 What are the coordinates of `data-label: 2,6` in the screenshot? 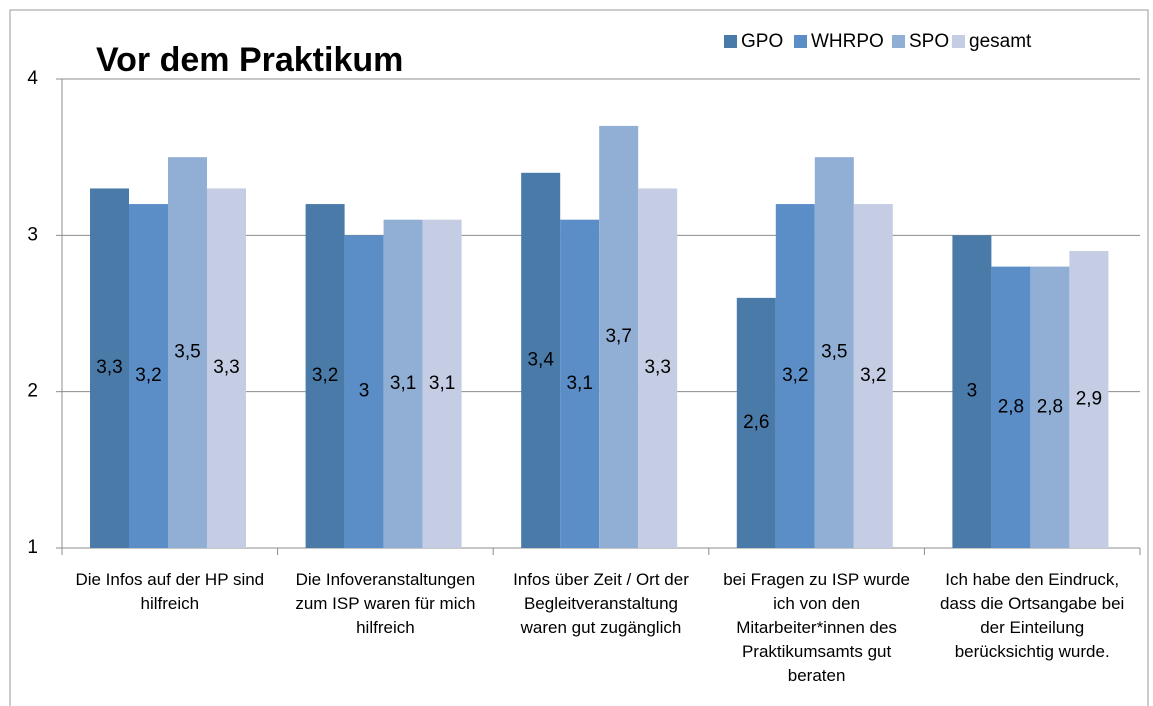 It's located at (756, 422).